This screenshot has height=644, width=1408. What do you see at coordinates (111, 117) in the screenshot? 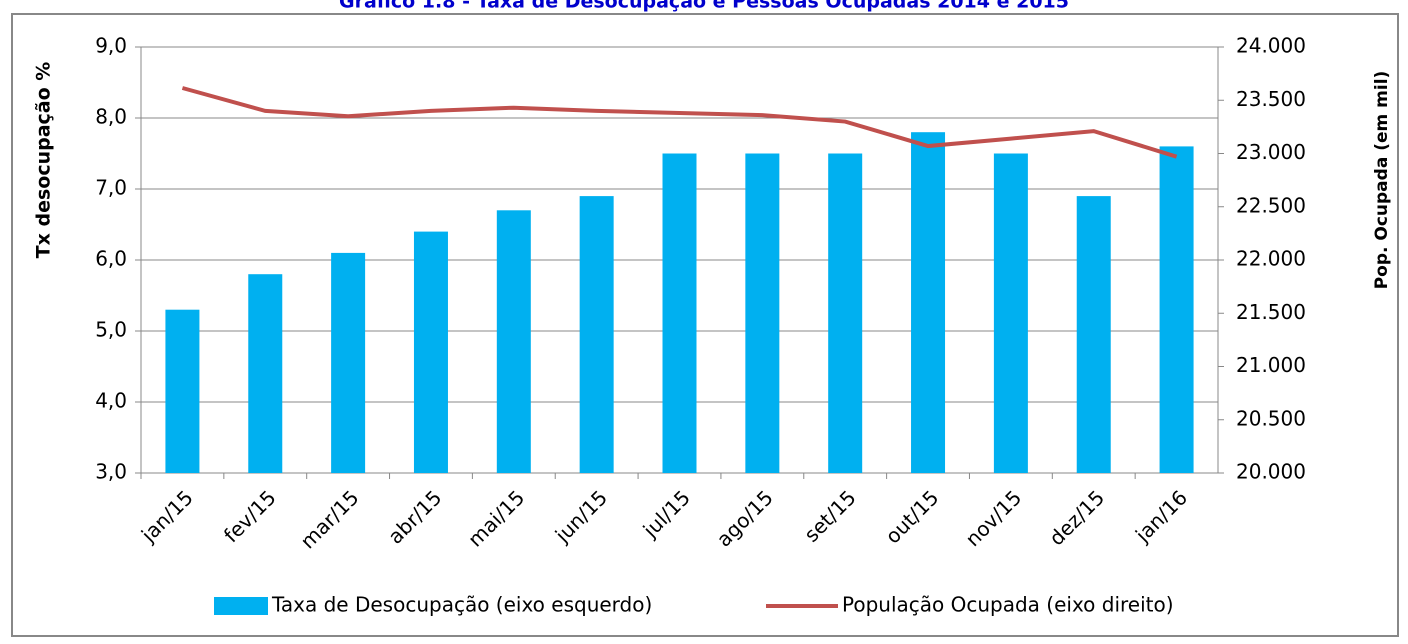
I see `y-tick-label: 8,0` at bounding box center [111, 117].